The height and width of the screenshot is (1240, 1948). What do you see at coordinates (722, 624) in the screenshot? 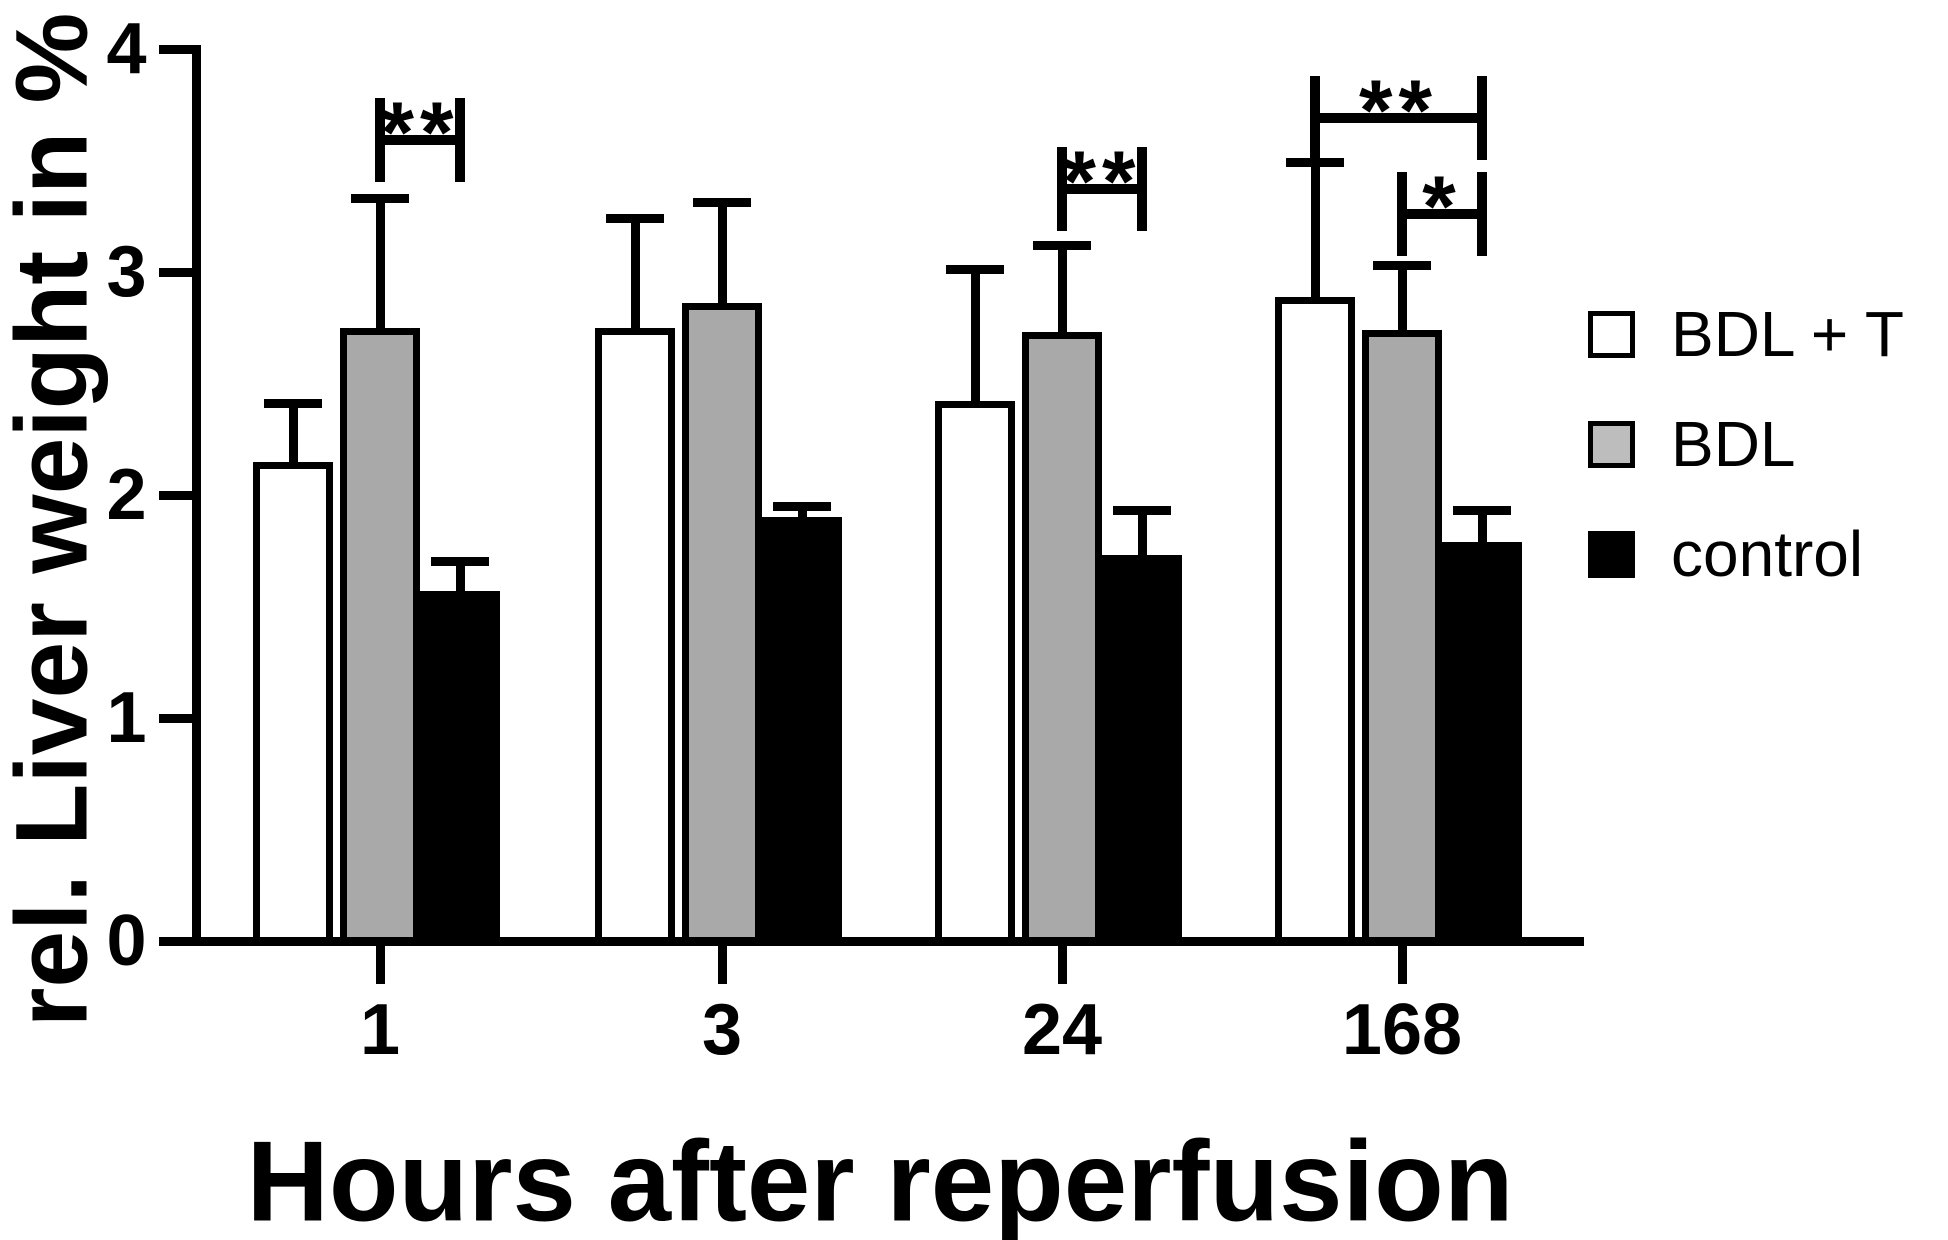
I see `bar-bdl-3h` at bounding box center [722, 624].